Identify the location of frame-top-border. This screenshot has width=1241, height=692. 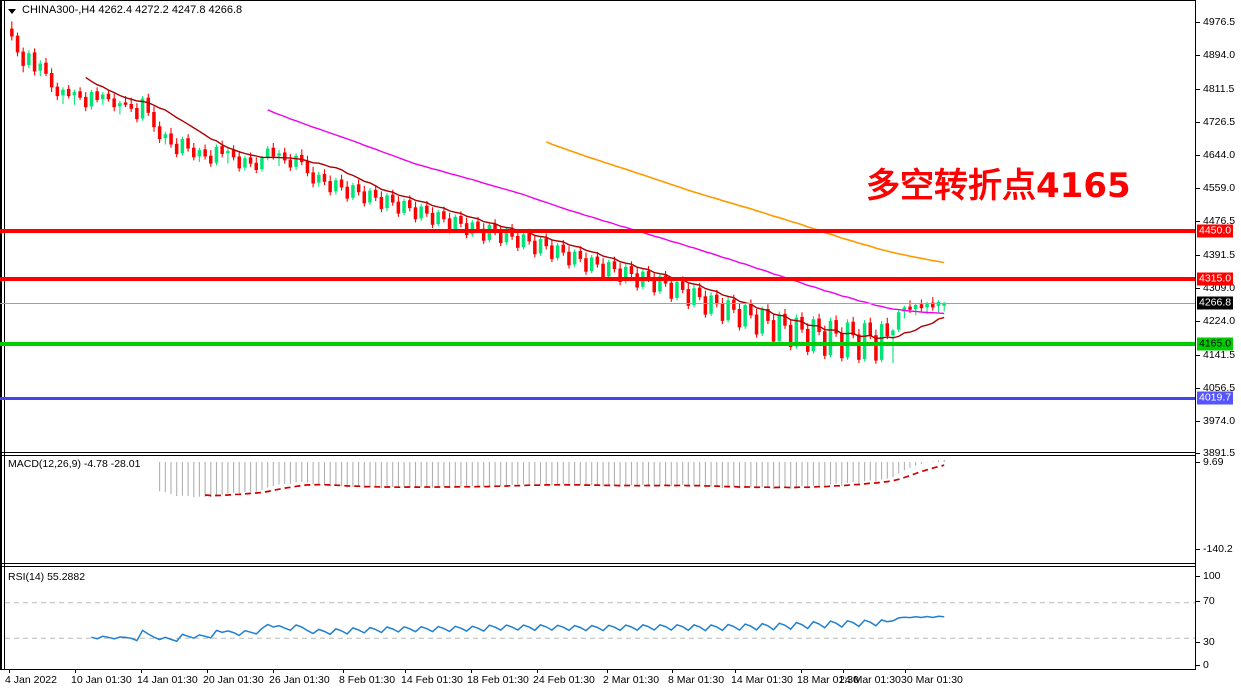
(597, 0).